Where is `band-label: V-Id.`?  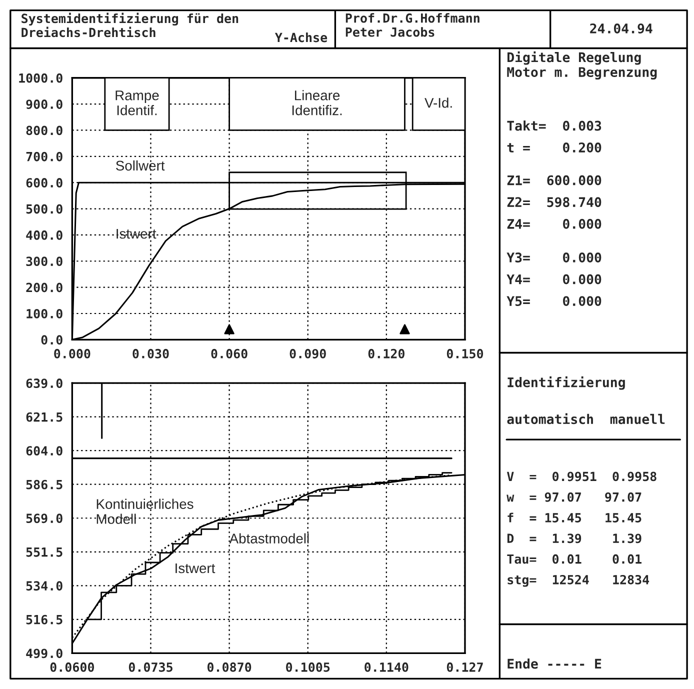 band-label: V-Id. is located at coordinates (438, 103).